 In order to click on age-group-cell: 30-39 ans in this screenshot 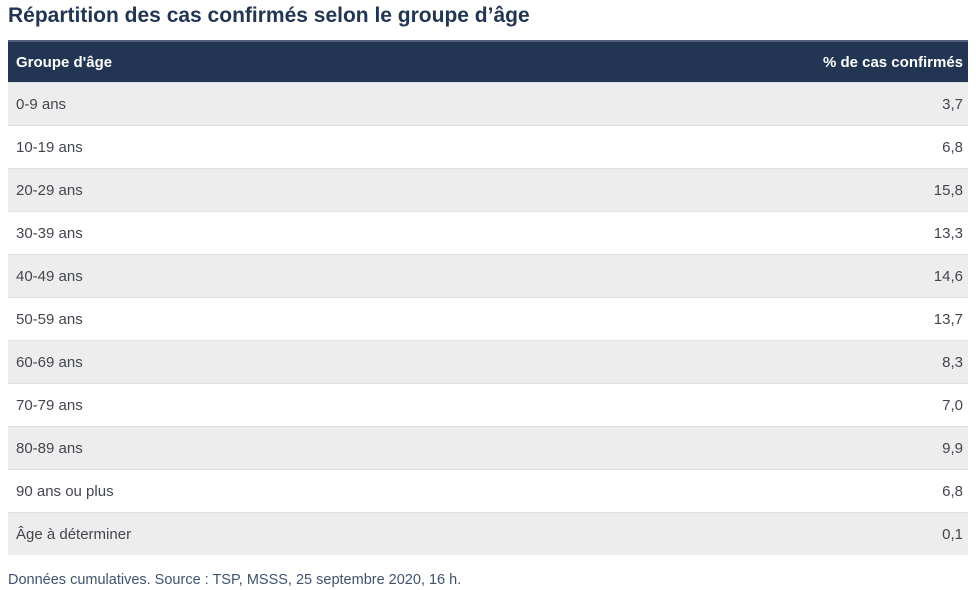, I will do `click(228, 233)`.